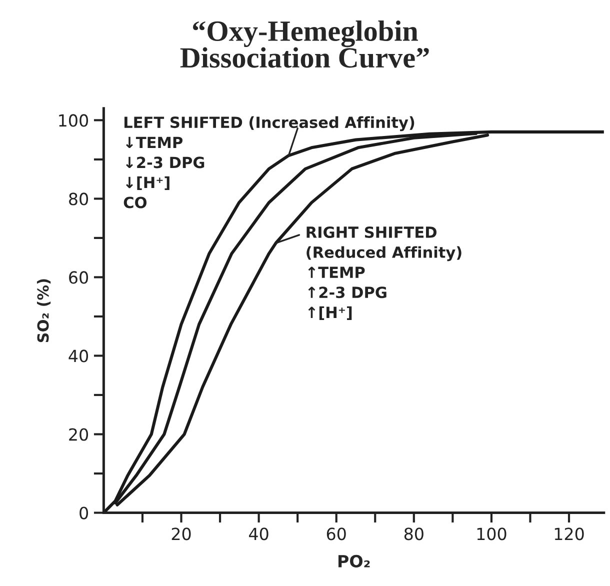  Describe the element at coordinates (491, 534) in the screenshot. I see `x-tick-label: 100` at that location.